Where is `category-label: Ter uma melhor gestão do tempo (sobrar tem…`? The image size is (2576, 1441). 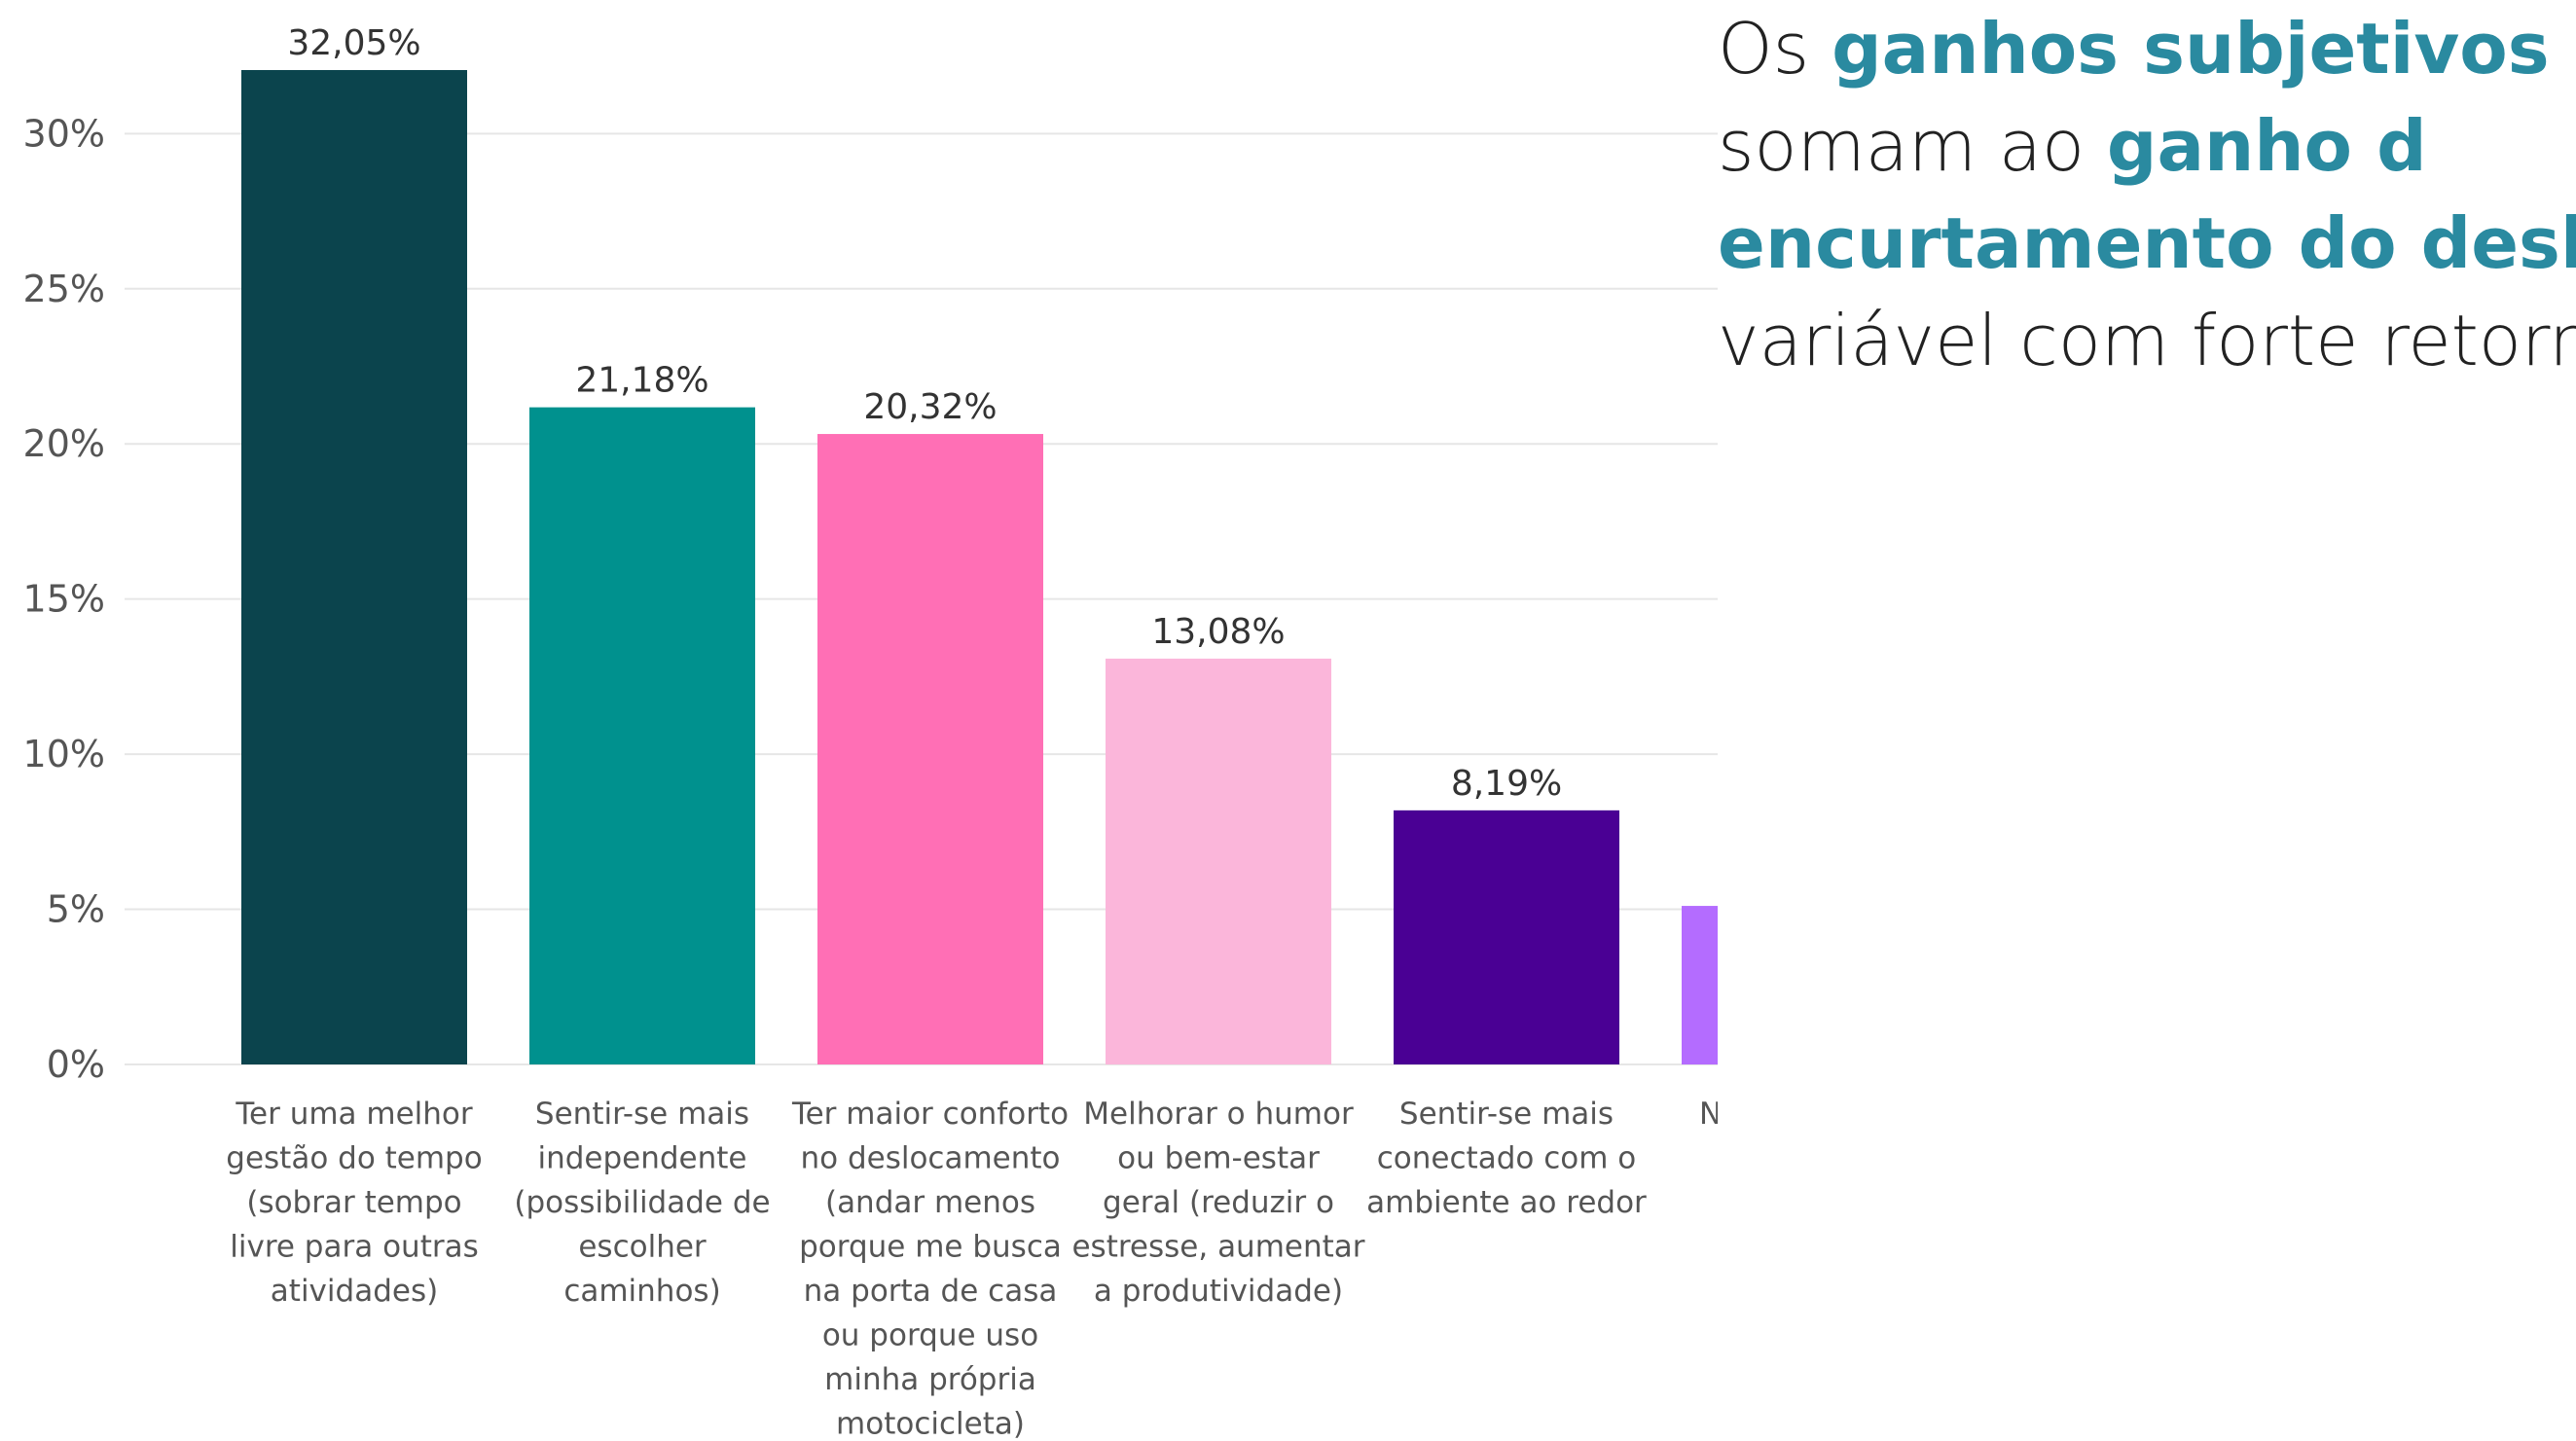 category-label: Ter uma melhor gestão do tempo (sobrar tem… is located at coordinates (354, 1203).